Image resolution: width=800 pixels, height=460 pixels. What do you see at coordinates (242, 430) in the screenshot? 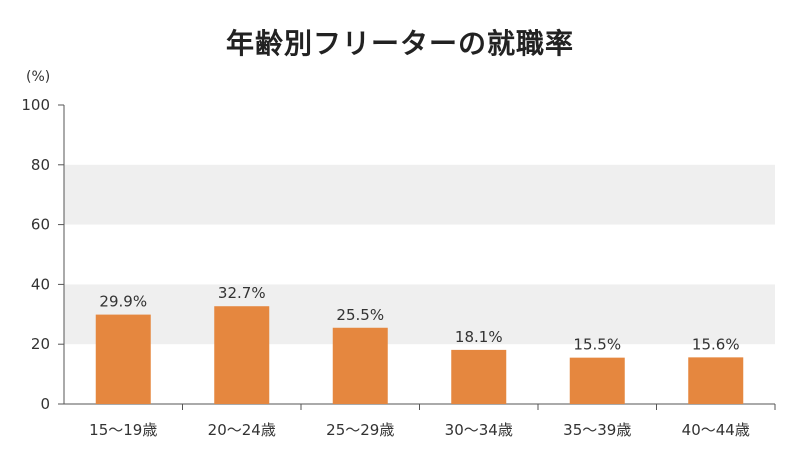
I see `x-category-label: 20〜24歳` at bounding box center [242, 430].